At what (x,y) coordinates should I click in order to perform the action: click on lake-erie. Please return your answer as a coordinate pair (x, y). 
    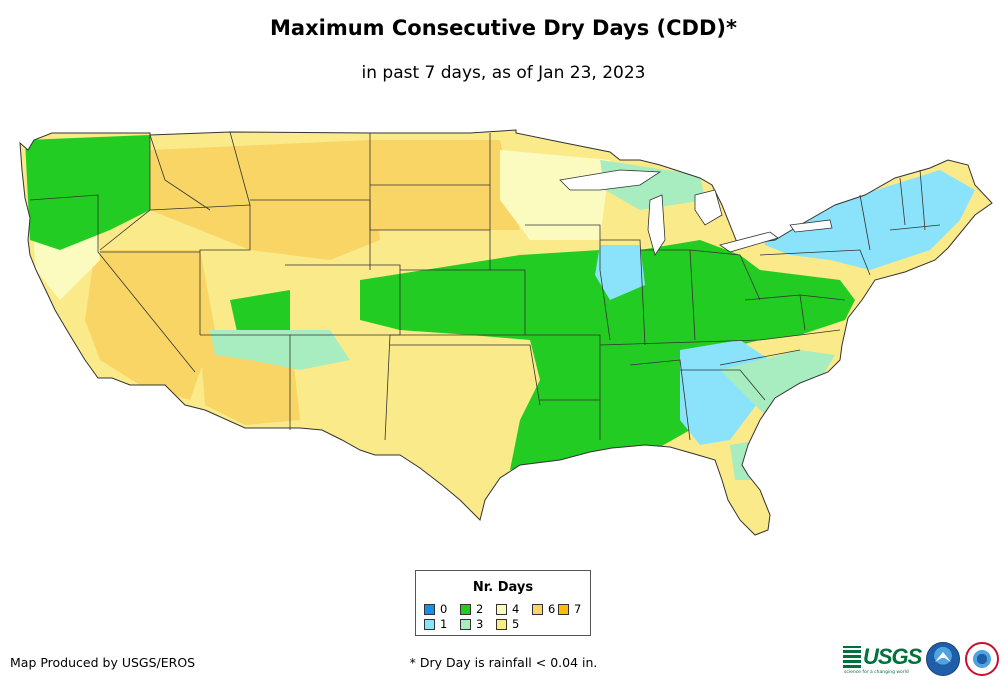
    Looking at the image, I should click on (749, 242).